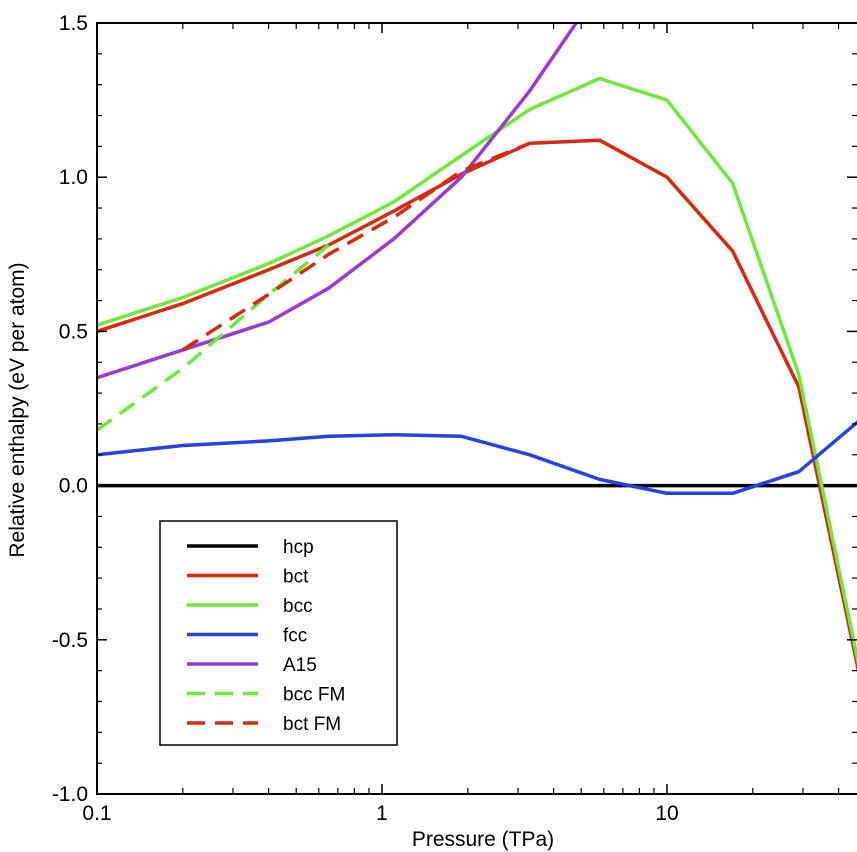 The image size is (857, 852). I want to click on x-tick-label: 1, so click(382, 813).